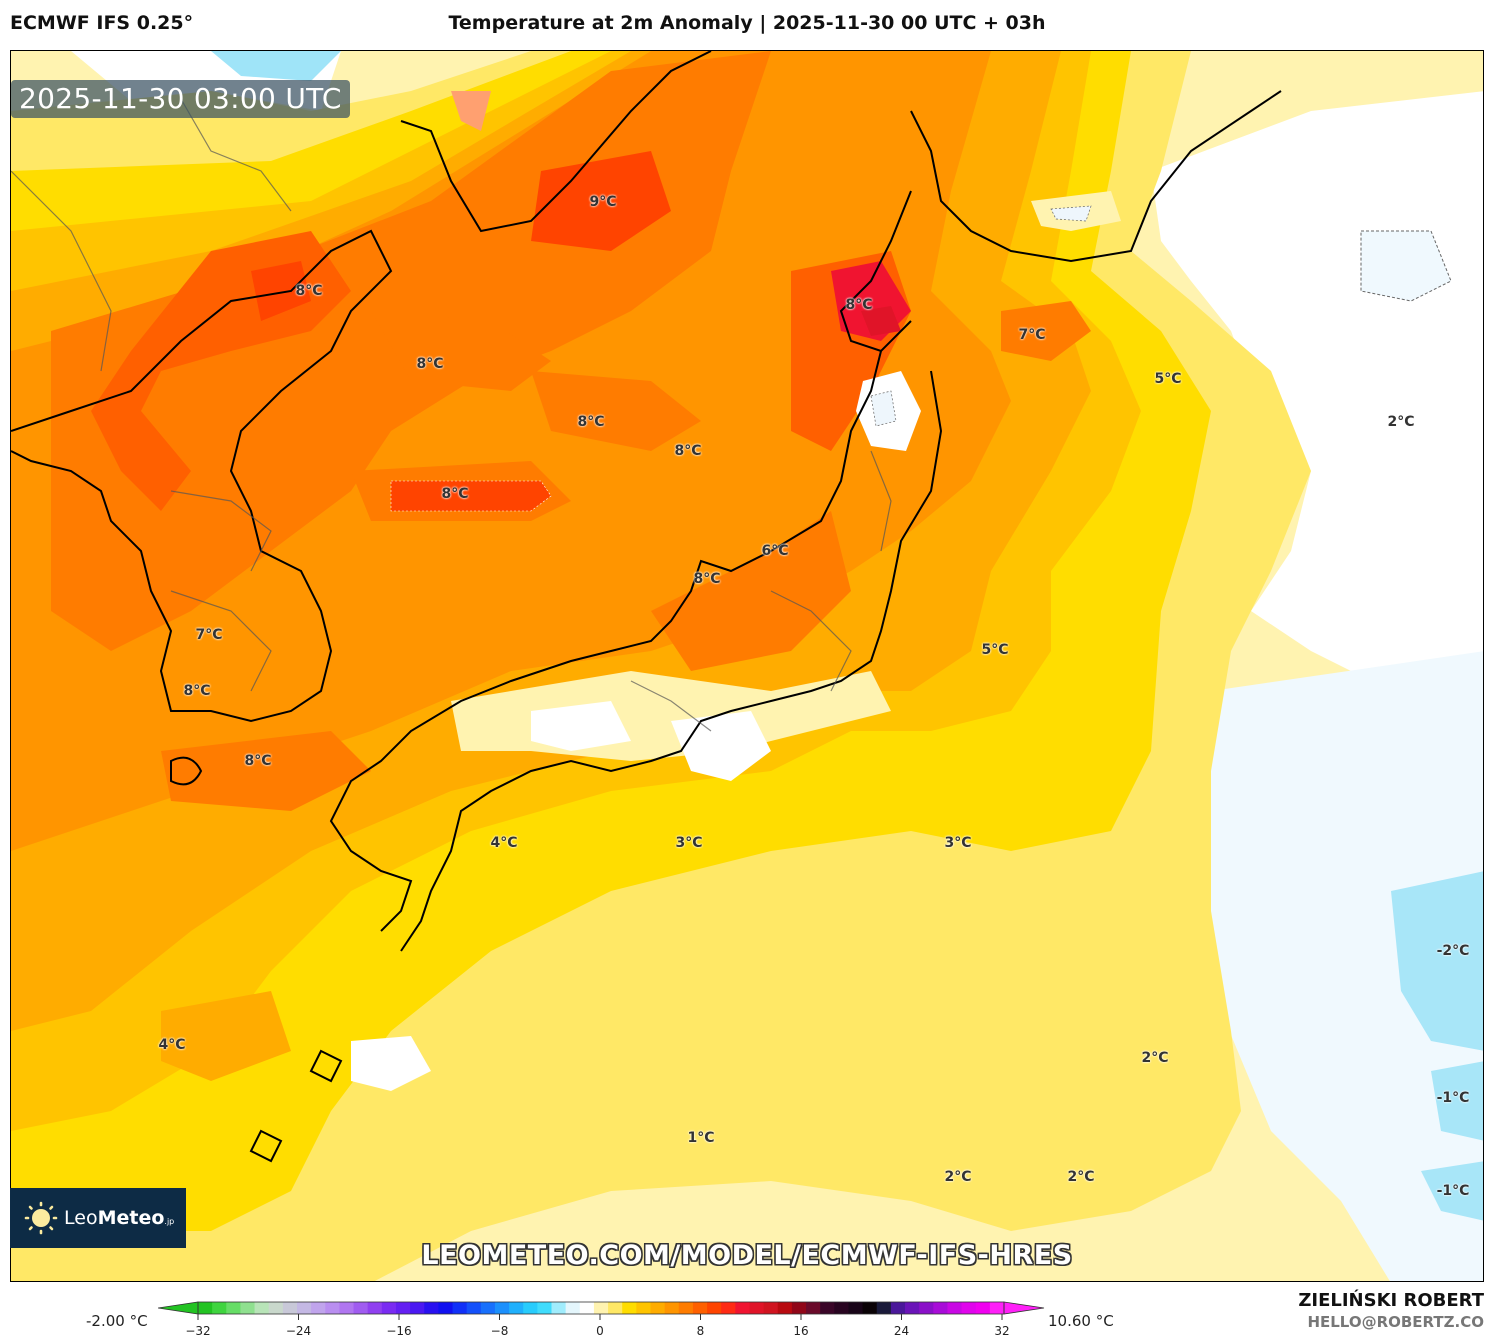 The height and width of the screenshot is (1338, 1494). Describe the element at coordinates (131, 1218) in the screenshot. I see `logo-text-bold: Meteo` at that location.